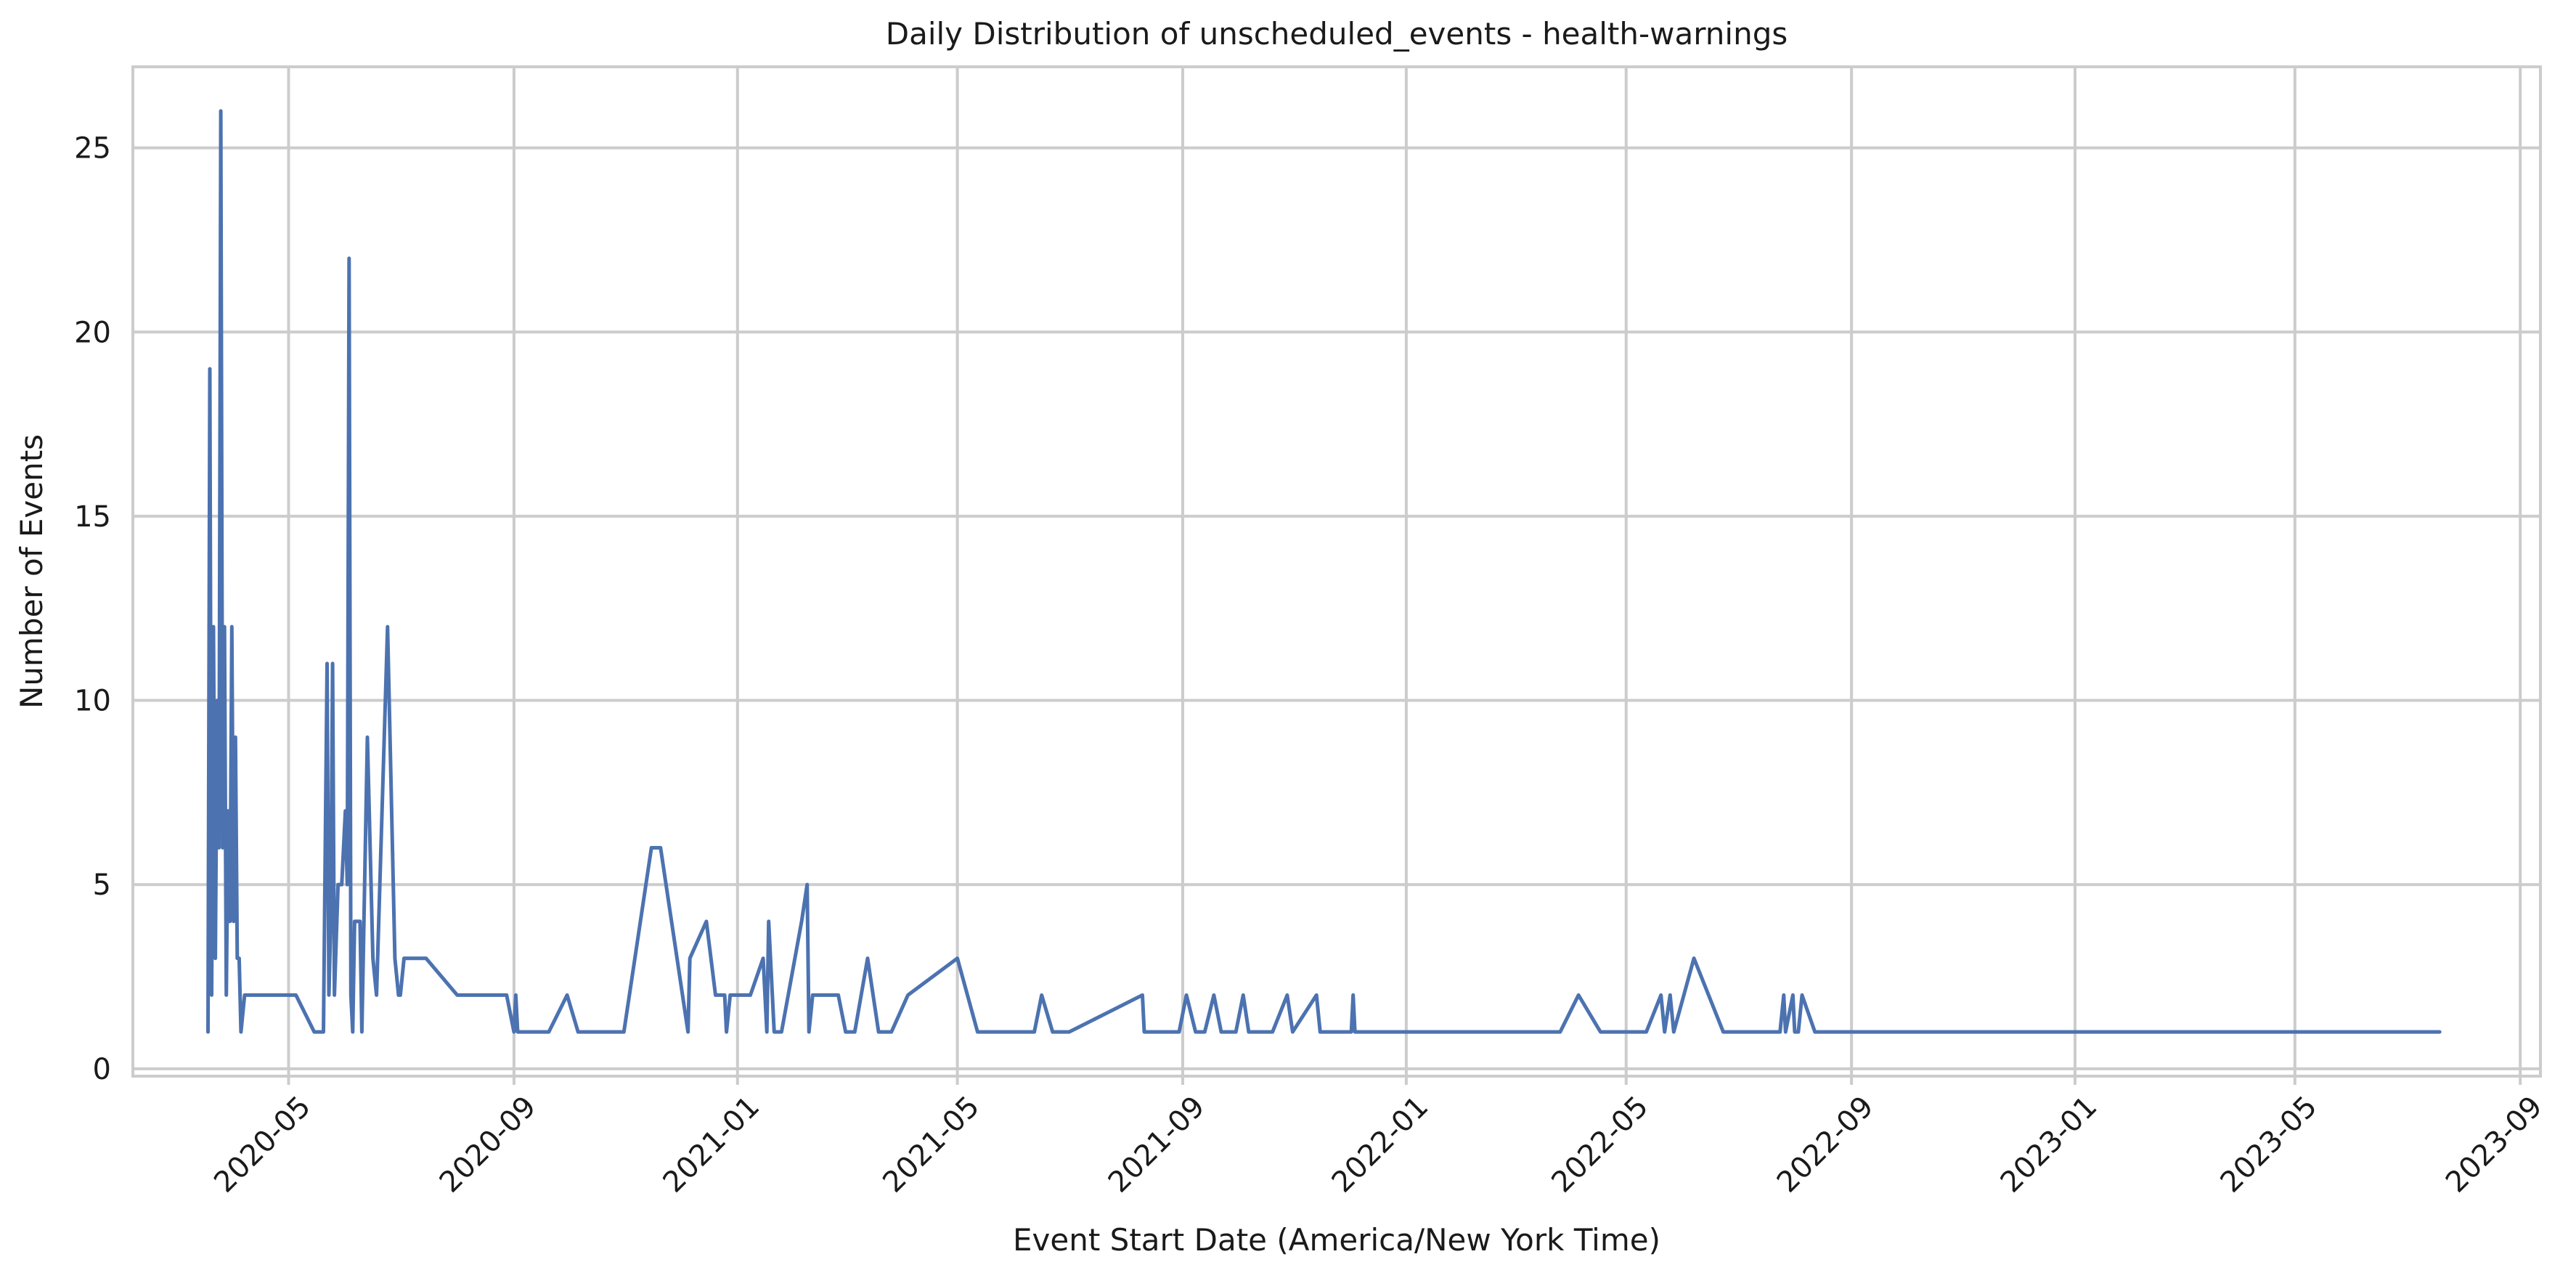 Image resolution: width=2576 pixels, height=1278 pixels. What do you see at coordinates (92, 332) in the screenshot?
I see `y-tick-label: 20` at bounding box center [92, 332].